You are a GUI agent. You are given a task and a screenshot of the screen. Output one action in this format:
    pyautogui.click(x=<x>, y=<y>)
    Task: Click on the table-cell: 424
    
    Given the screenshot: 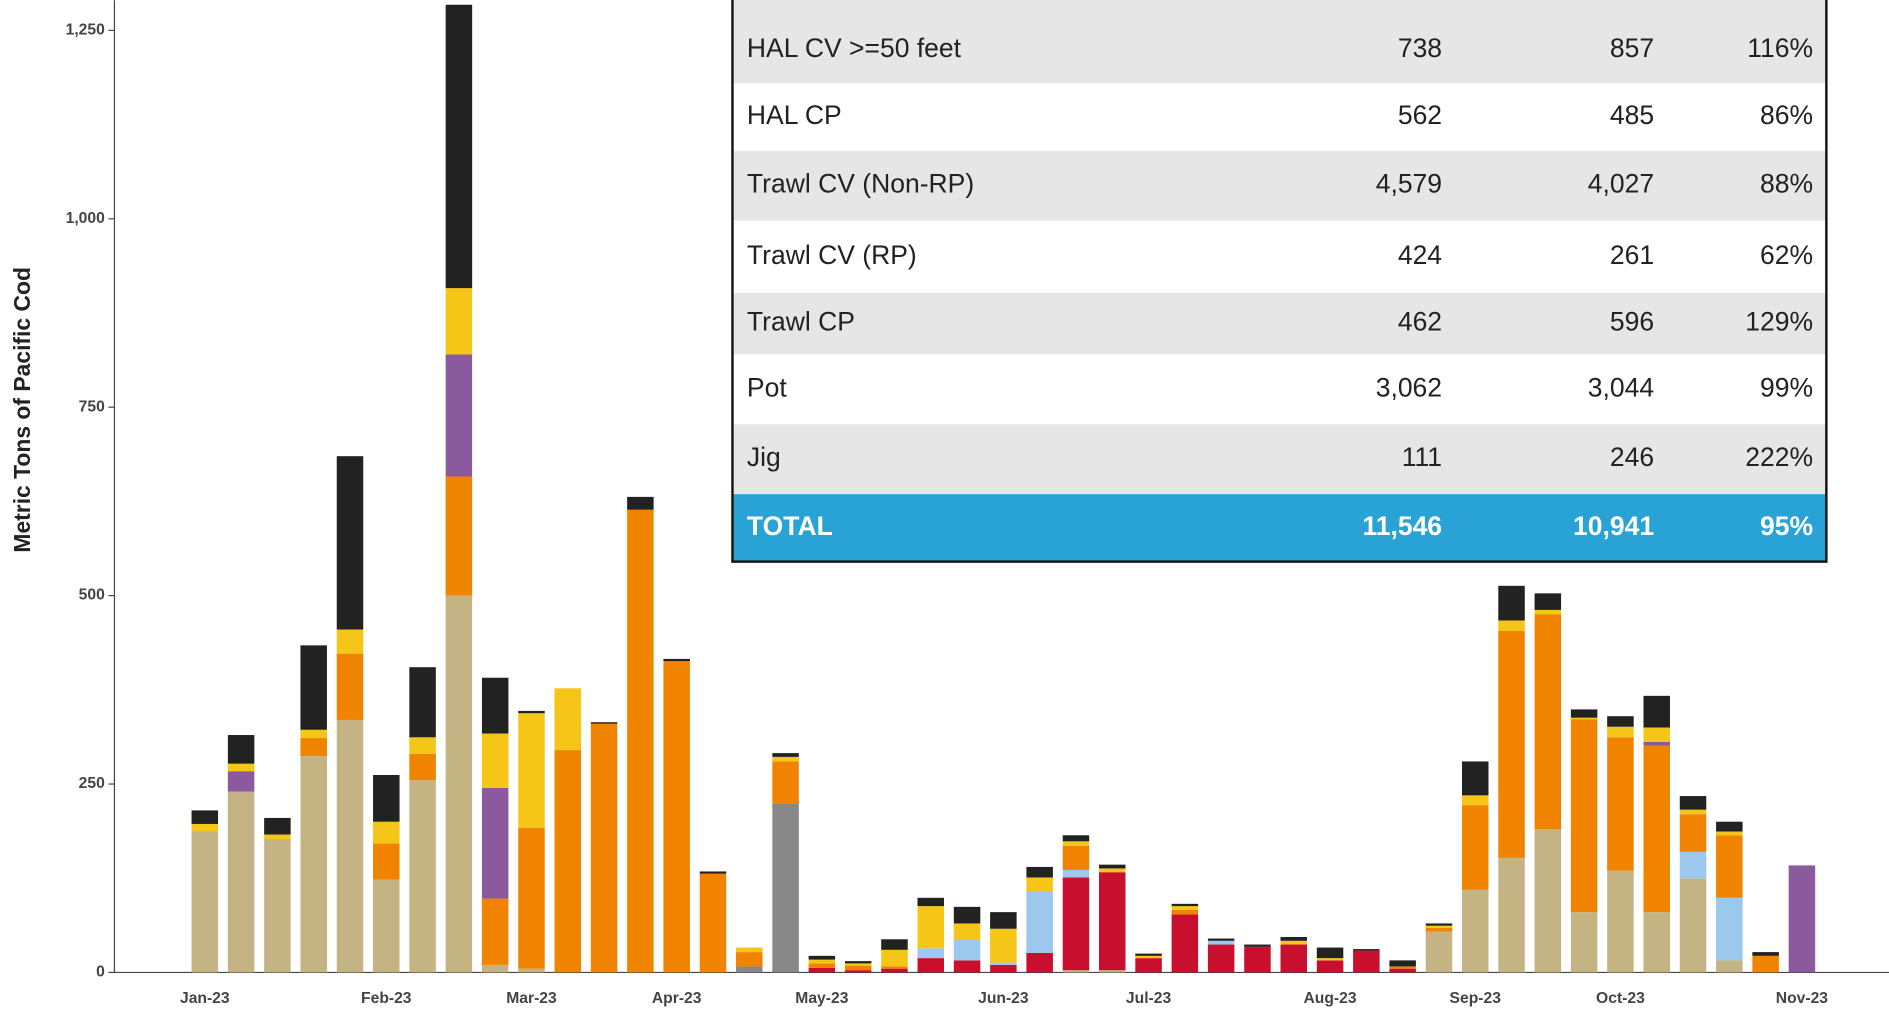 What is the action you would take?
    pyautogui.click(x=1420, y=255)
    